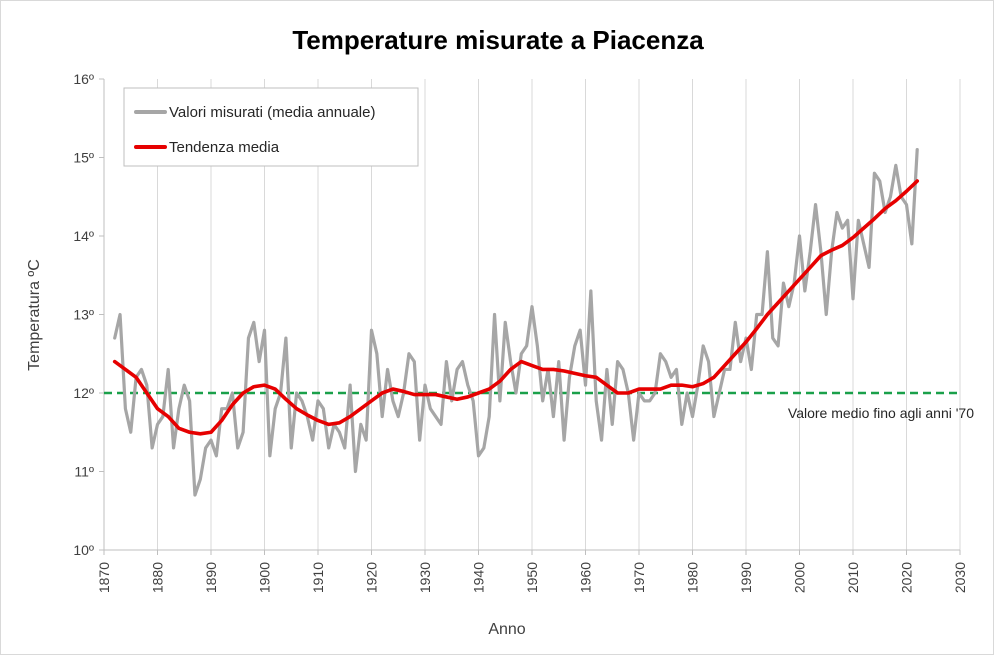 Image resolution: width=994 pixels, height=656 pixels. I want to click on x-tick-label: 1970, so click(639, 577).